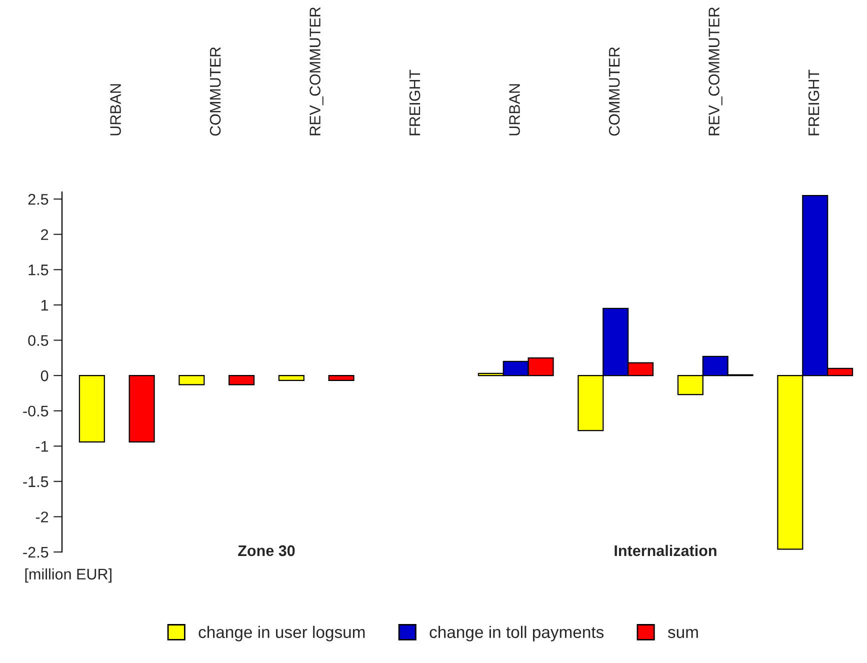 The height and width of the screenshot is (663, 867). What do you see at coordinates (38, 270) in the screenshot?
I see `y-tick-label: 1.5` at bounding box center [38, 270].